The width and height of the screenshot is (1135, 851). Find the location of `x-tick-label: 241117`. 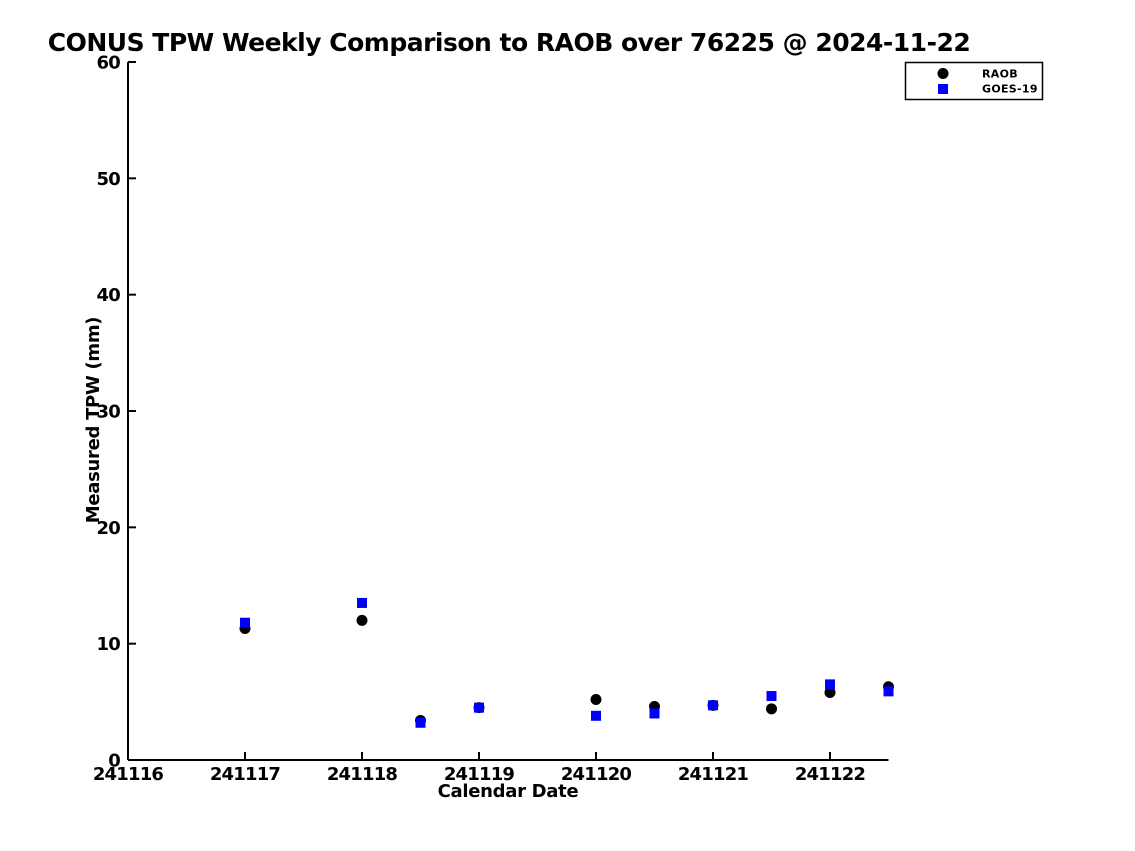

x-tick-label: 241117 is located at coordinates (245, 774).